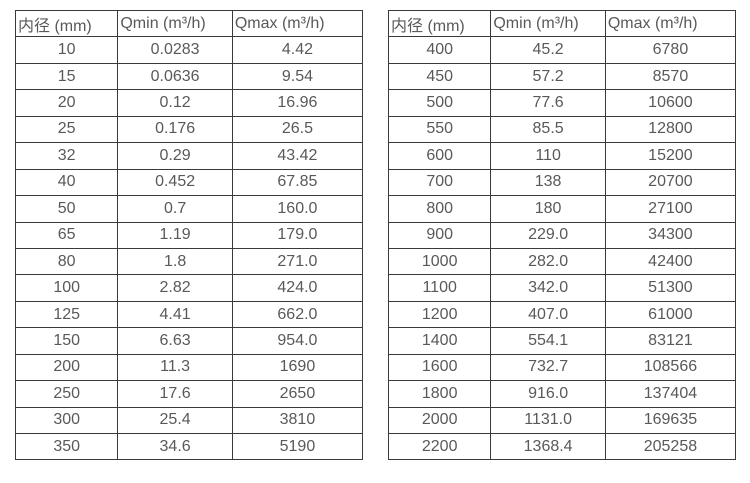 The height and width of the screenshot is (483, 750). I want to click on table-cell: 500, so click(439, 103).